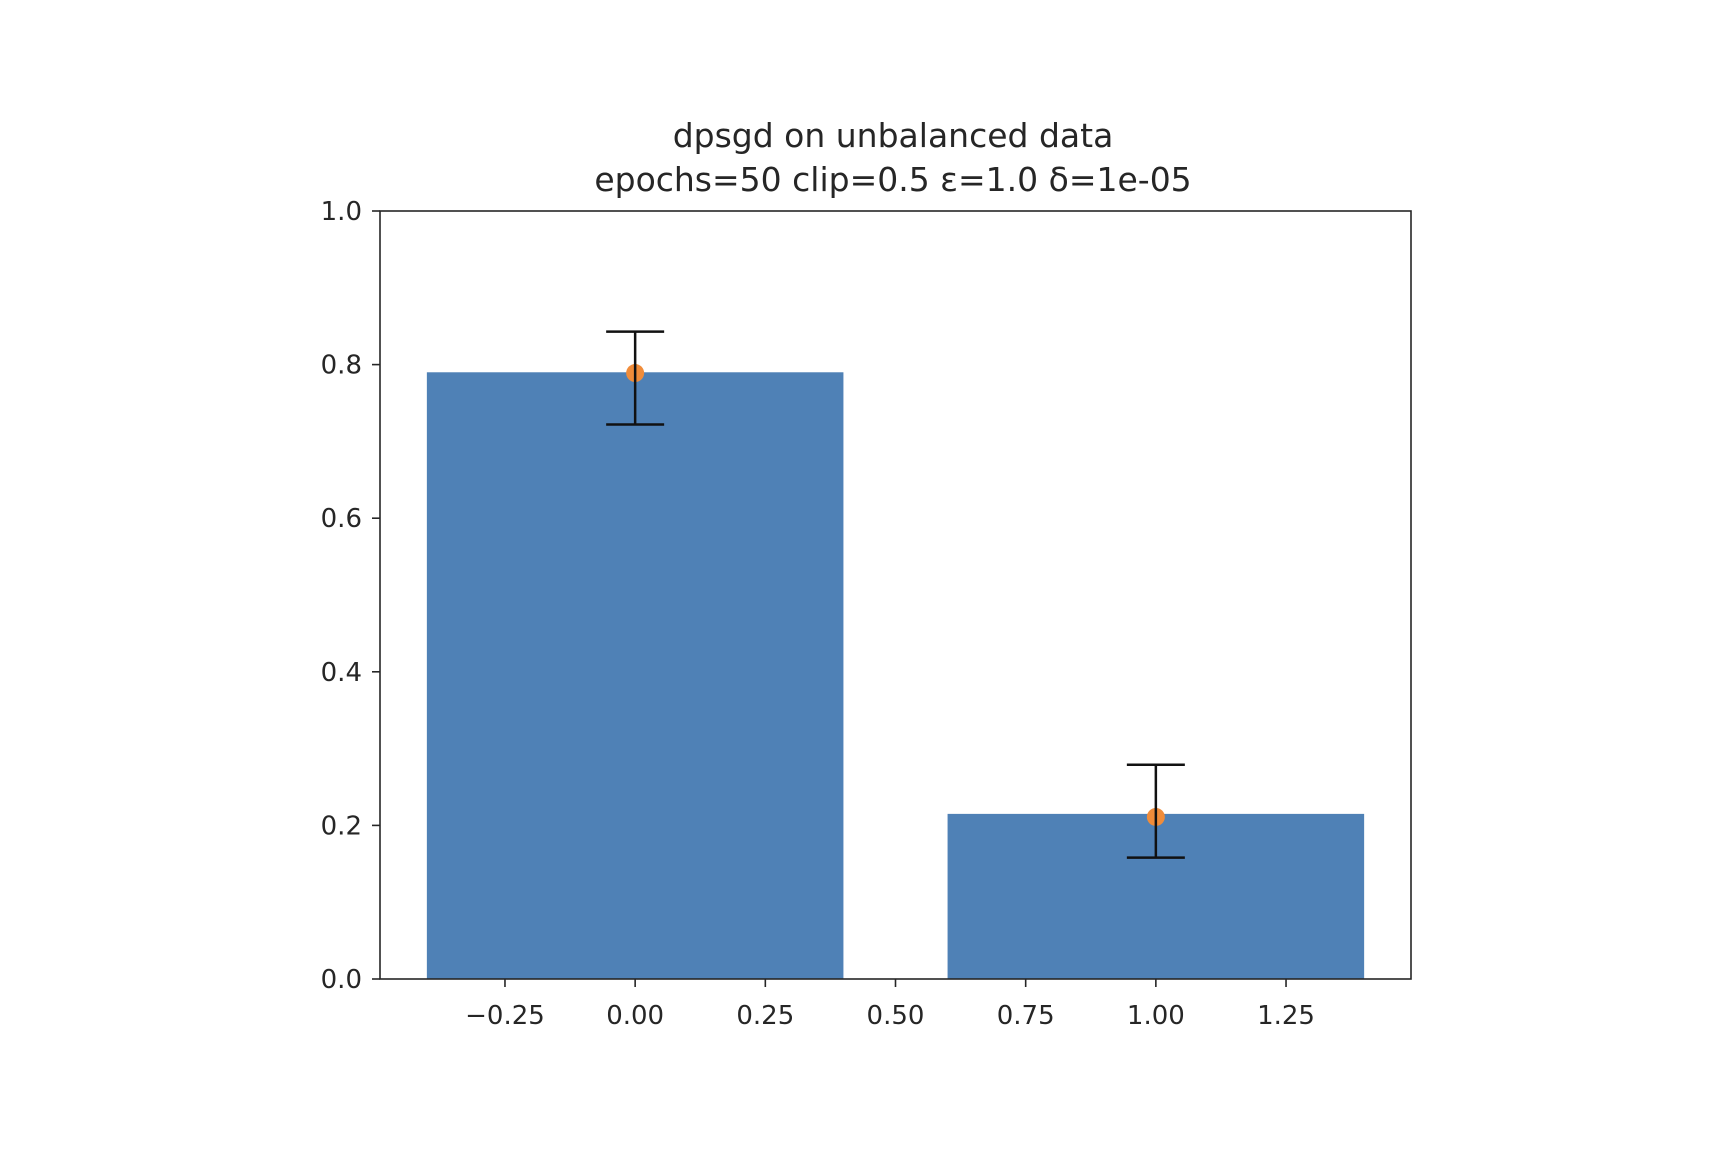 Image resolution: width=1732 pixels, height=1156 pixels. What do you see at coordinates (893, 135) in the screenshot?
I see `chart-title: dpsgd on unbalanced data` at bounding box center [893, 135].